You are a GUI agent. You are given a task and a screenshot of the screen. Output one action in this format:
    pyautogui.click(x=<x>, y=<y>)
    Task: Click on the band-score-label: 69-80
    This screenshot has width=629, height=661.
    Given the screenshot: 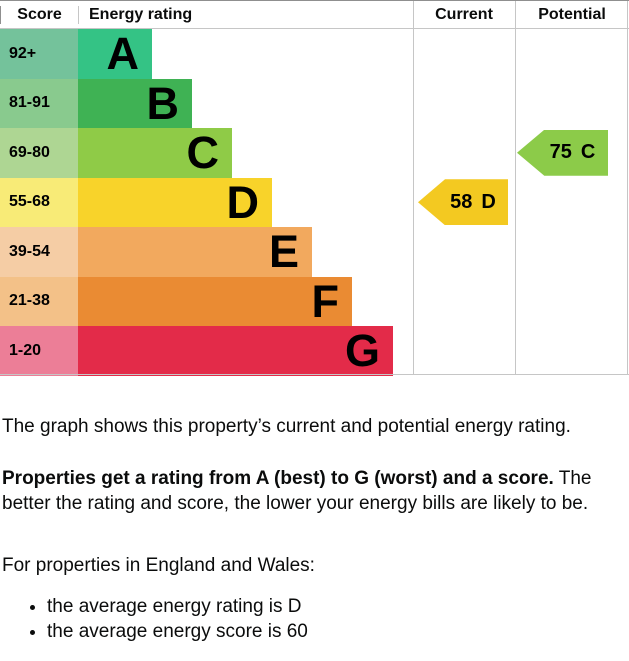 What is the action you would take?
    pyautogui.click(x=39, y=153)
    